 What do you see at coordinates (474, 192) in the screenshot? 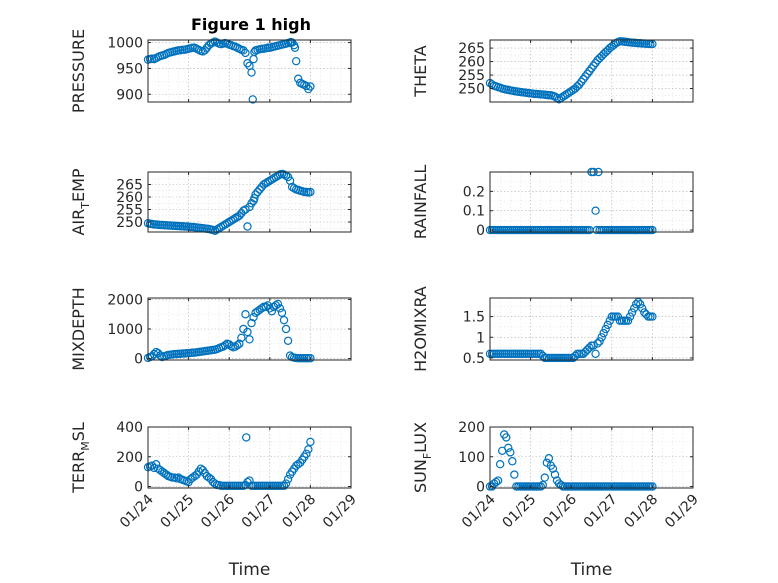
I see `y-tick-label: 0.2` at bounding box center [474, 192].